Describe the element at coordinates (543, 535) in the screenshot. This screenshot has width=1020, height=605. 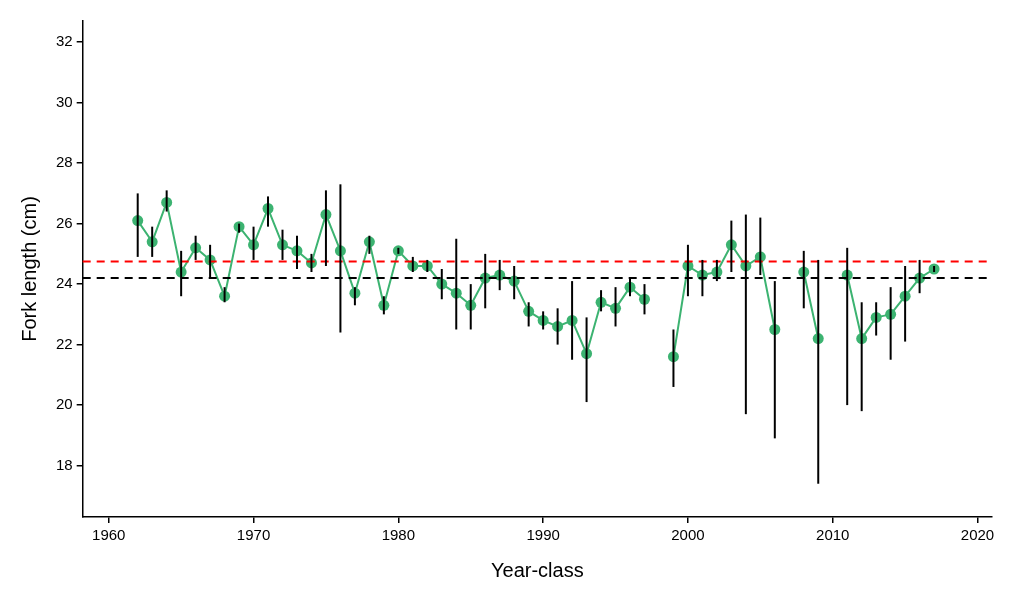
I see `x-tick-label: 1990` at that location.